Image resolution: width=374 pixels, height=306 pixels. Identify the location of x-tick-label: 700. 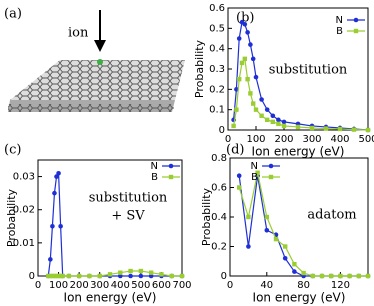
(181, 285).